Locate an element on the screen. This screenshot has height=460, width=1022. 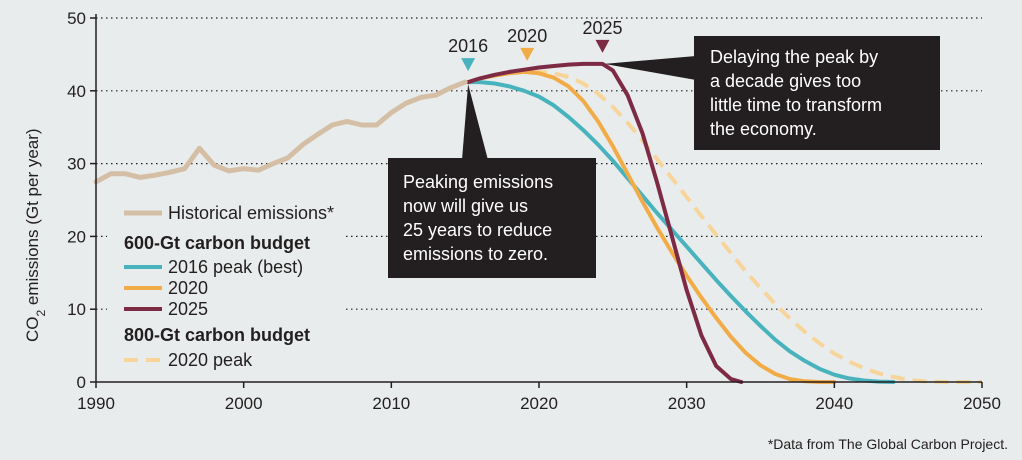
callout-early-peak-pointer is located at coordinates (475, 122).